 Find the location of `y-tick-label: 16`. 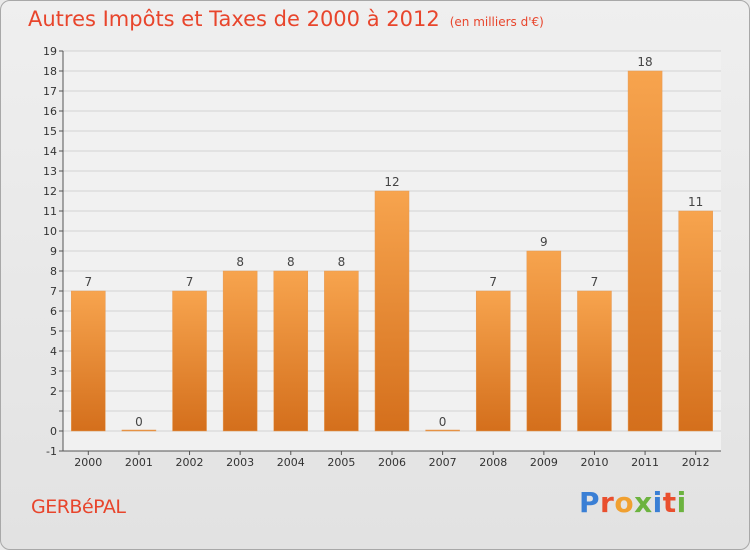

y-tick-label: 16 is located at coordinates (50, 111).